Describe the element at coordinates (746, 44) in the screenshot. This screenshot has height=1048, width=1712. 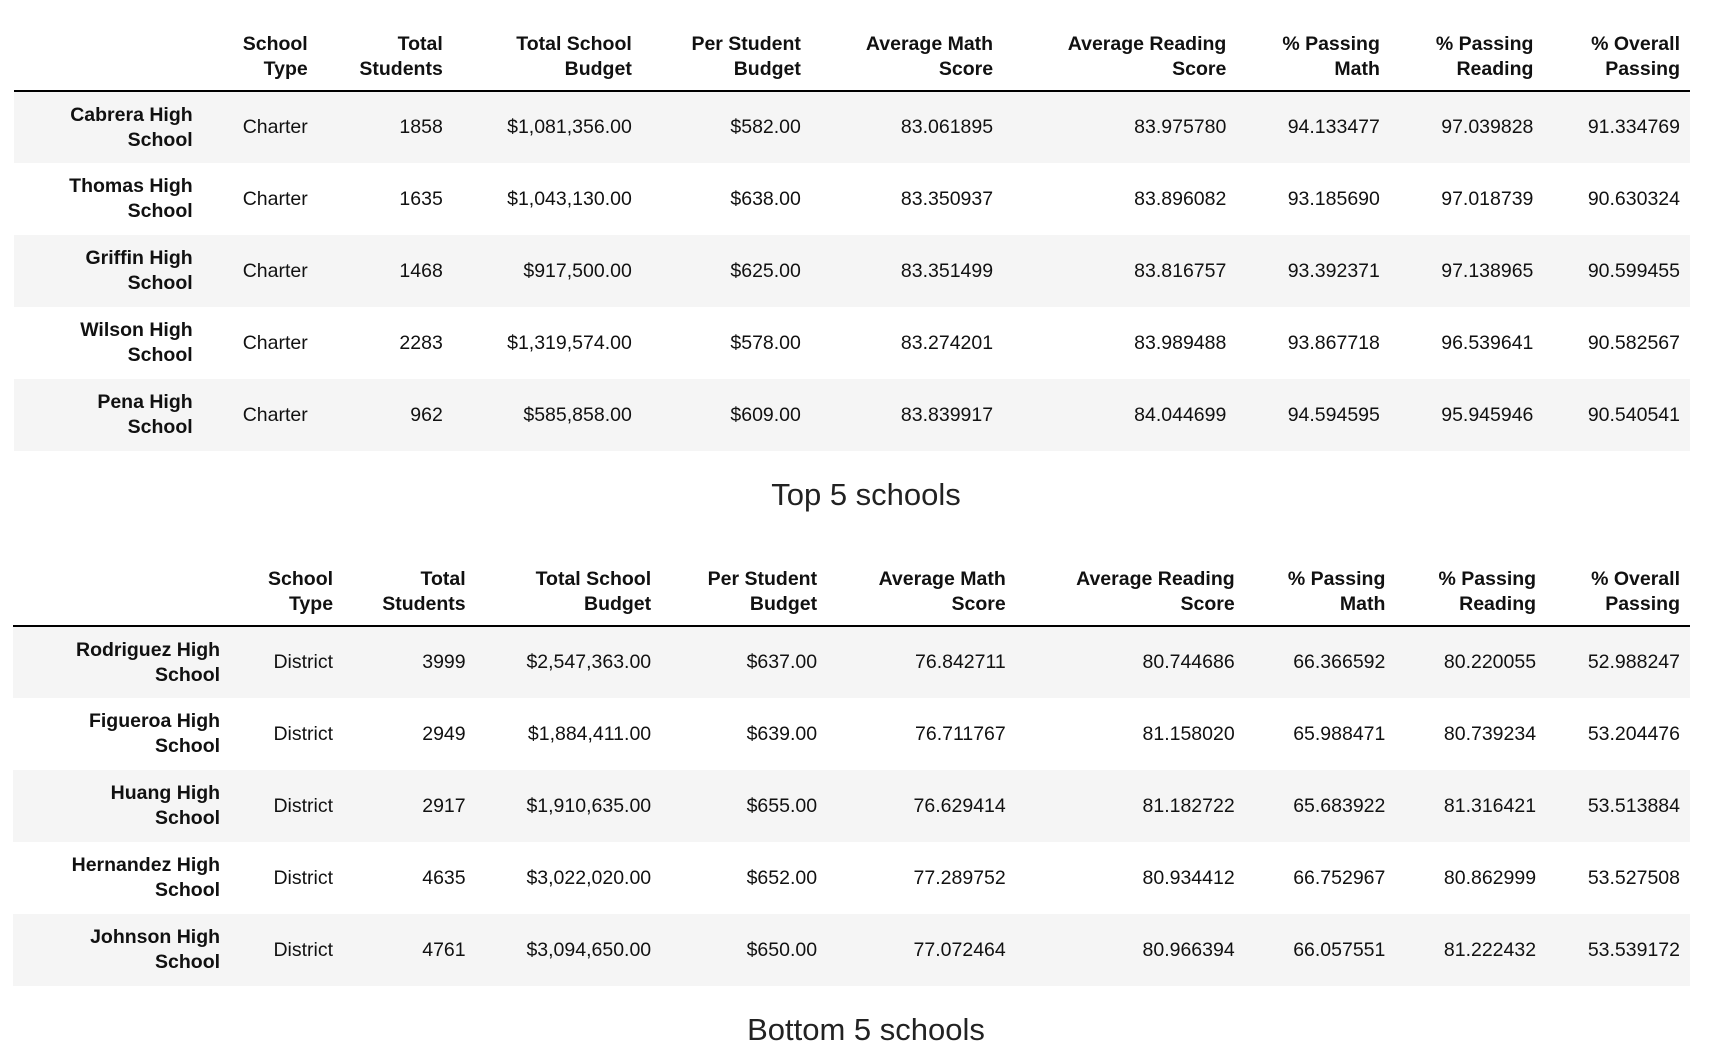
I see `column-header-line: Per Student` at that location.